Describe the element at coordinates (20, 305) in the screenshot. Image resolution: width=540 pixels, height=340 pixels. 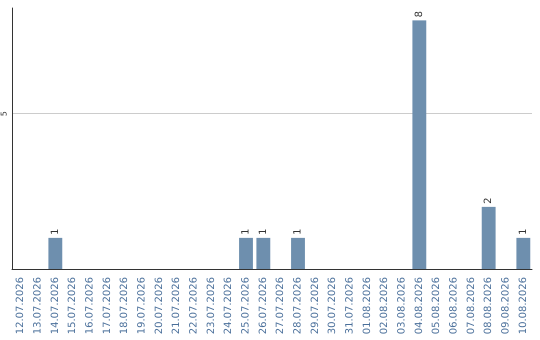
I see `x-tick-label: 12.07.2026` at that location.